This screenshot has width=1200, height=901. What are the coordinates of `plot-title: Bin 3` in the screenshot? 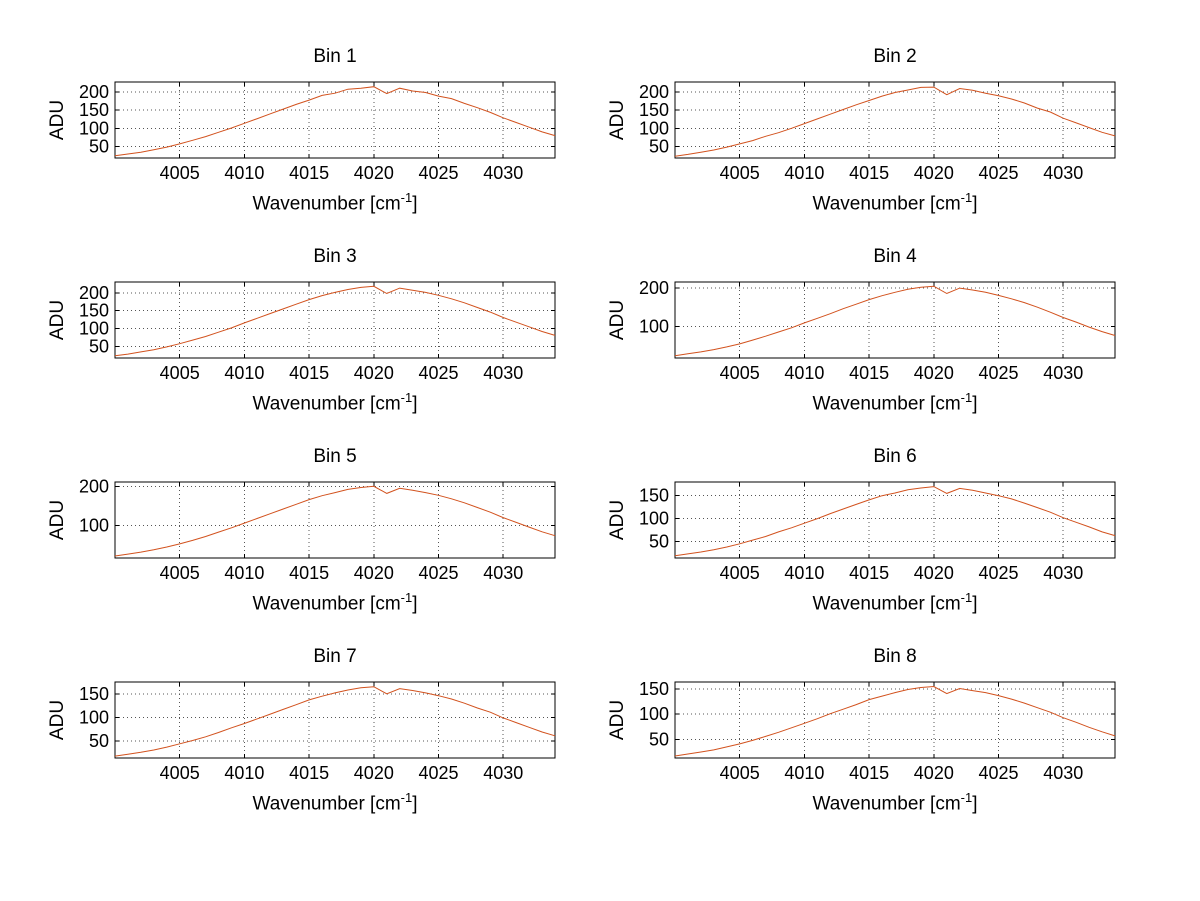 It's located at (335, 256).